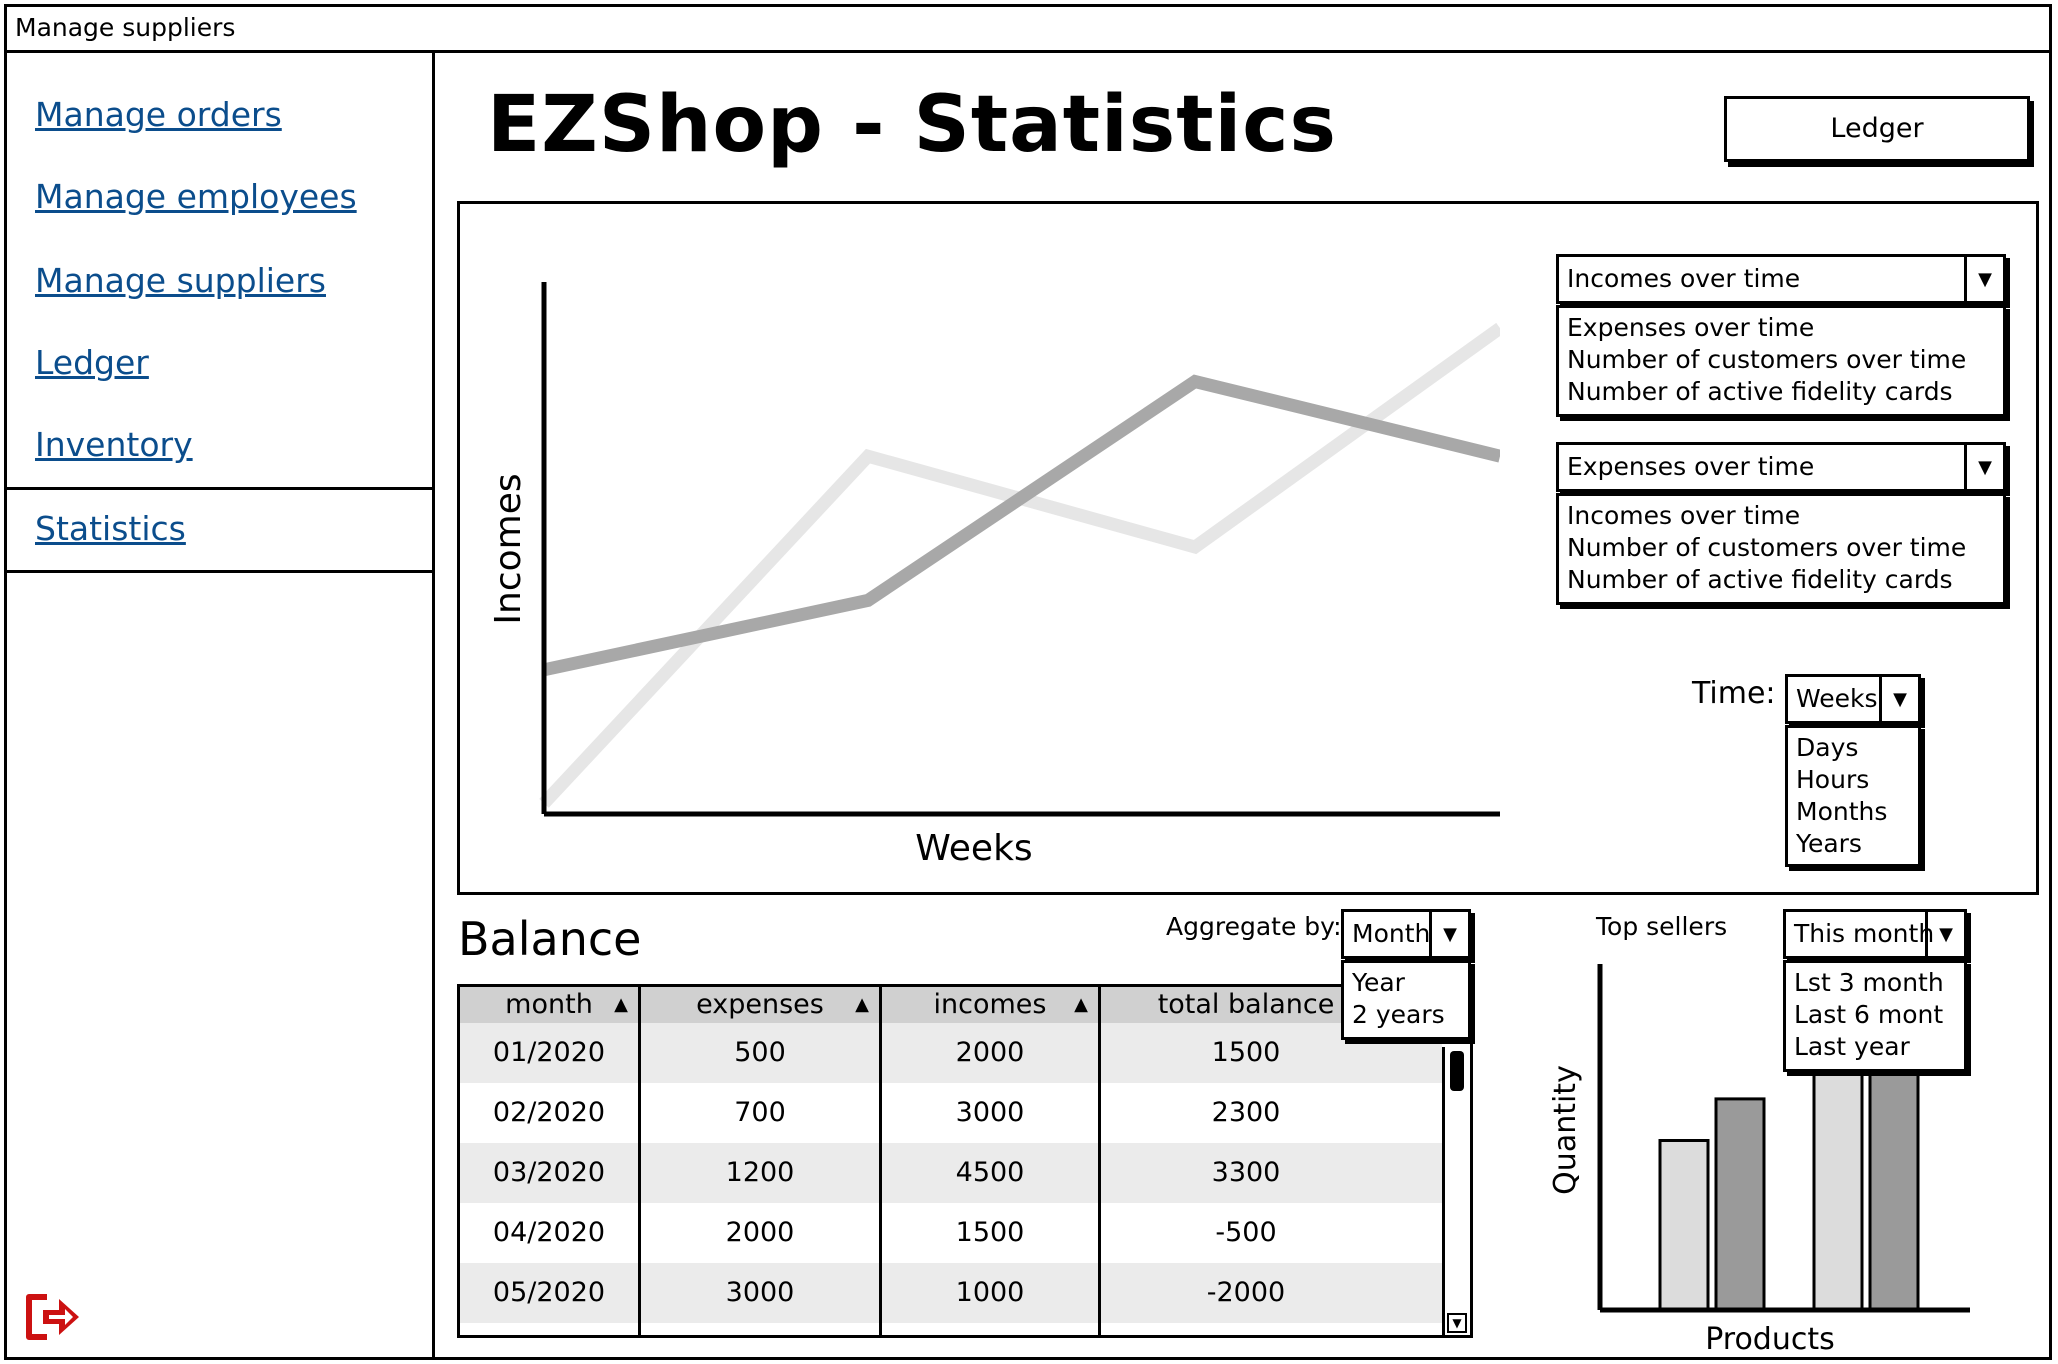 The height and width of the screenshot is (1364, 2058). What do you see at coordinates (1684, 515) in the screenshot?
I see `dropdown-option: Incomes over time` at bounding box center [1684, 515].